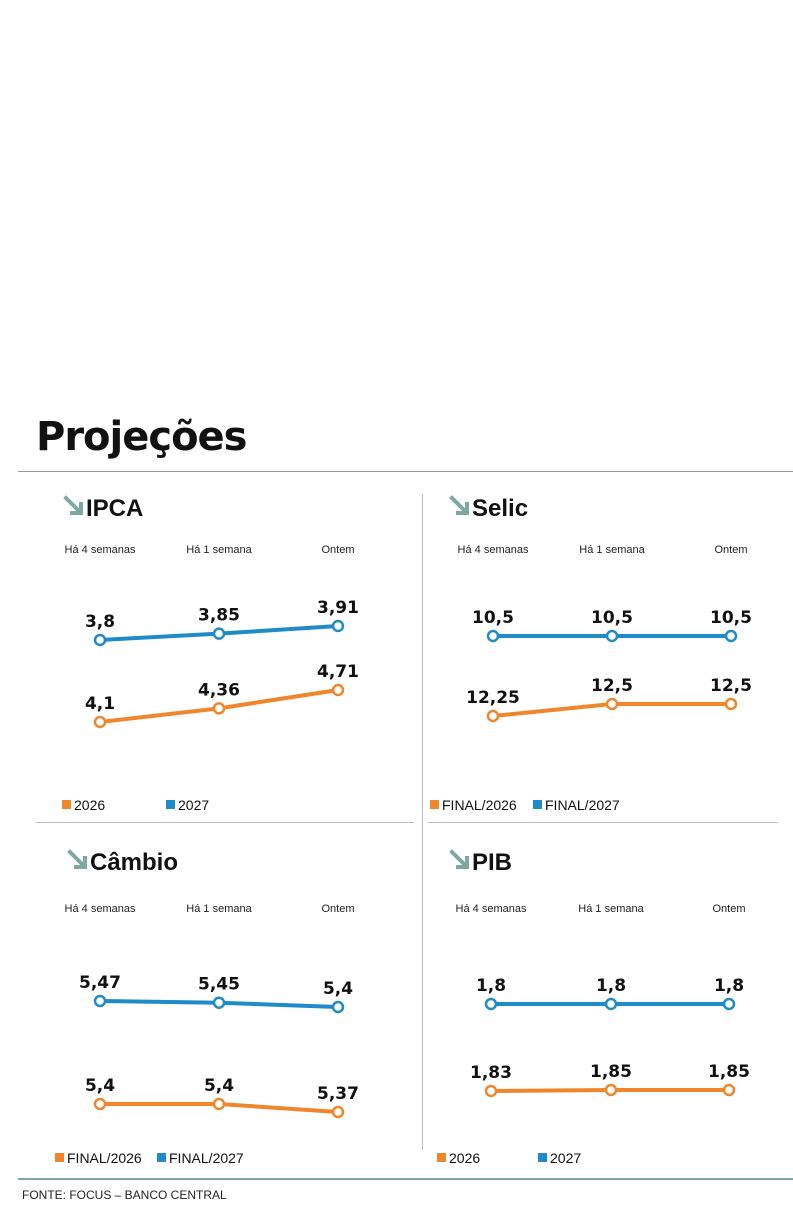  What do you see at coordinates (337, 909) in the screenshot?
I see `chart-cambio-period-label: Ontem` at bounding box center [337, 909].